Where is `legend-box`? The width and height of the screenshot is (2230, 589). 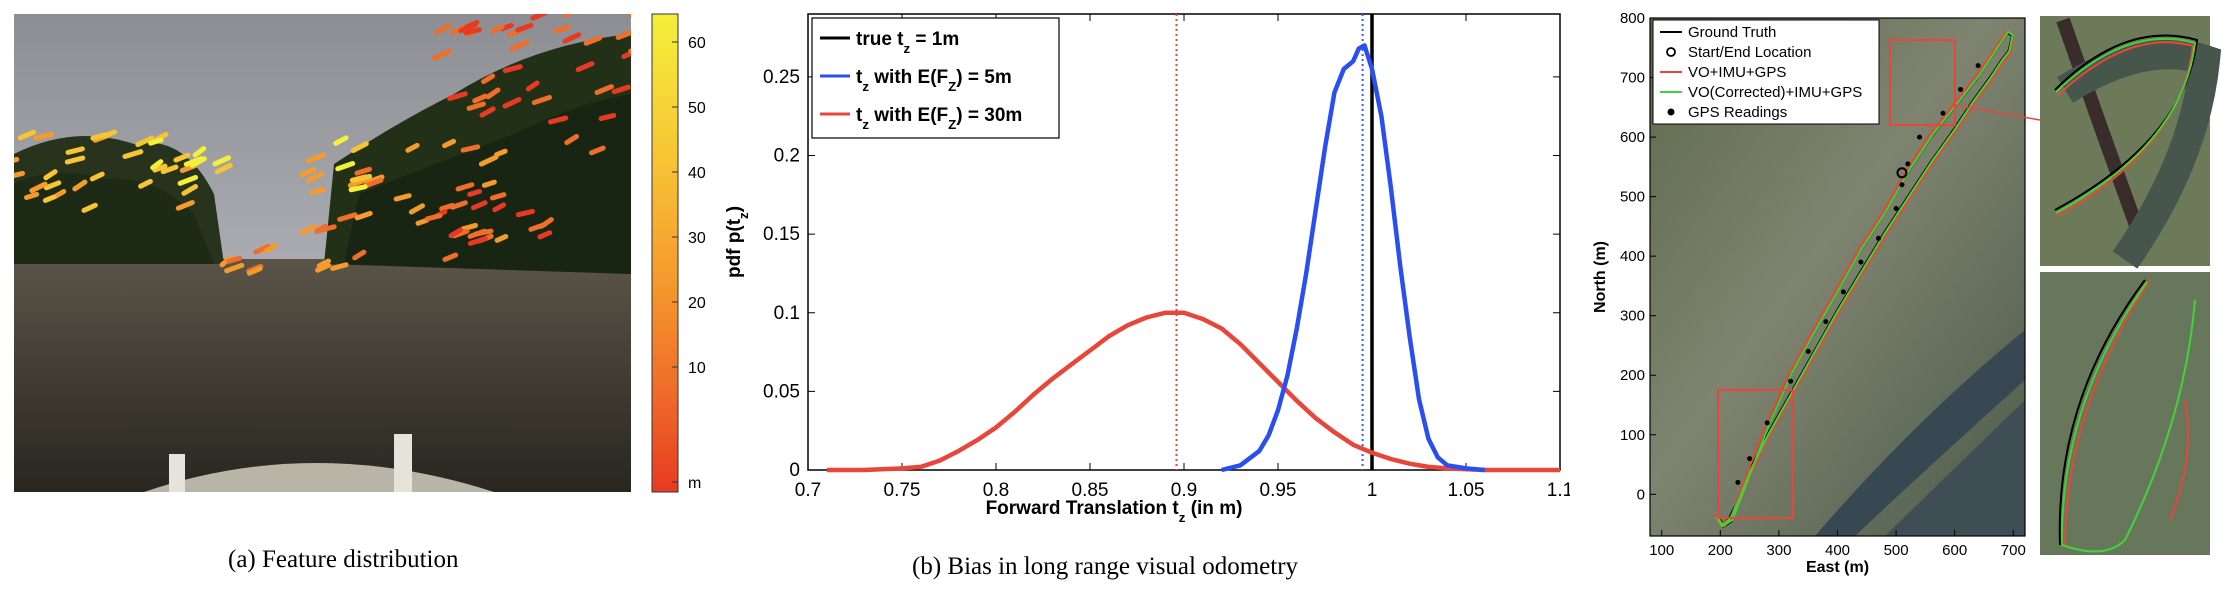 legend-box is located at coordinates (935, 78).